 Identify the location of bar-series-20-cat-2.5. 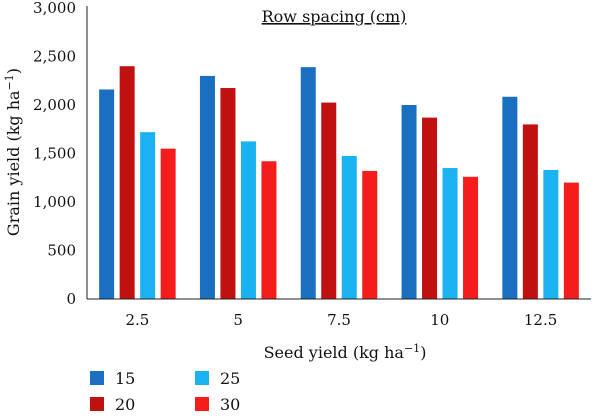
(127, 182).